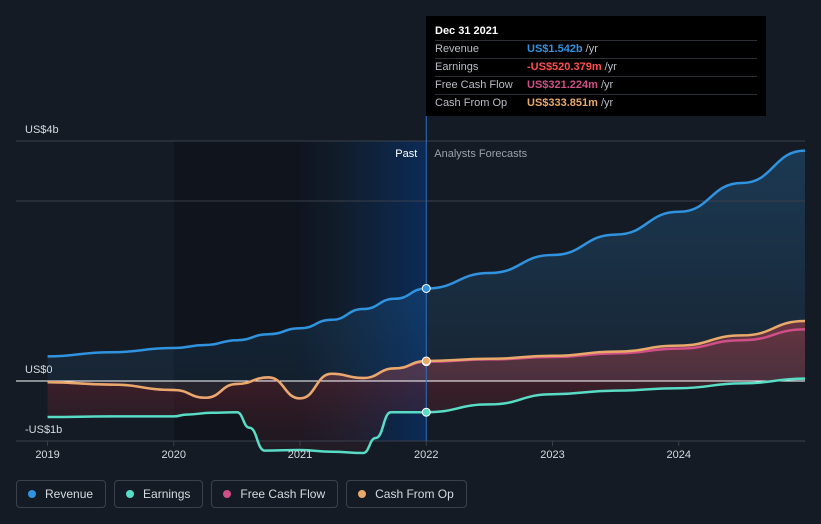 This screenshot has width=821, height=524. I want to click on x-tick-label: 2019, so click(47, 455).